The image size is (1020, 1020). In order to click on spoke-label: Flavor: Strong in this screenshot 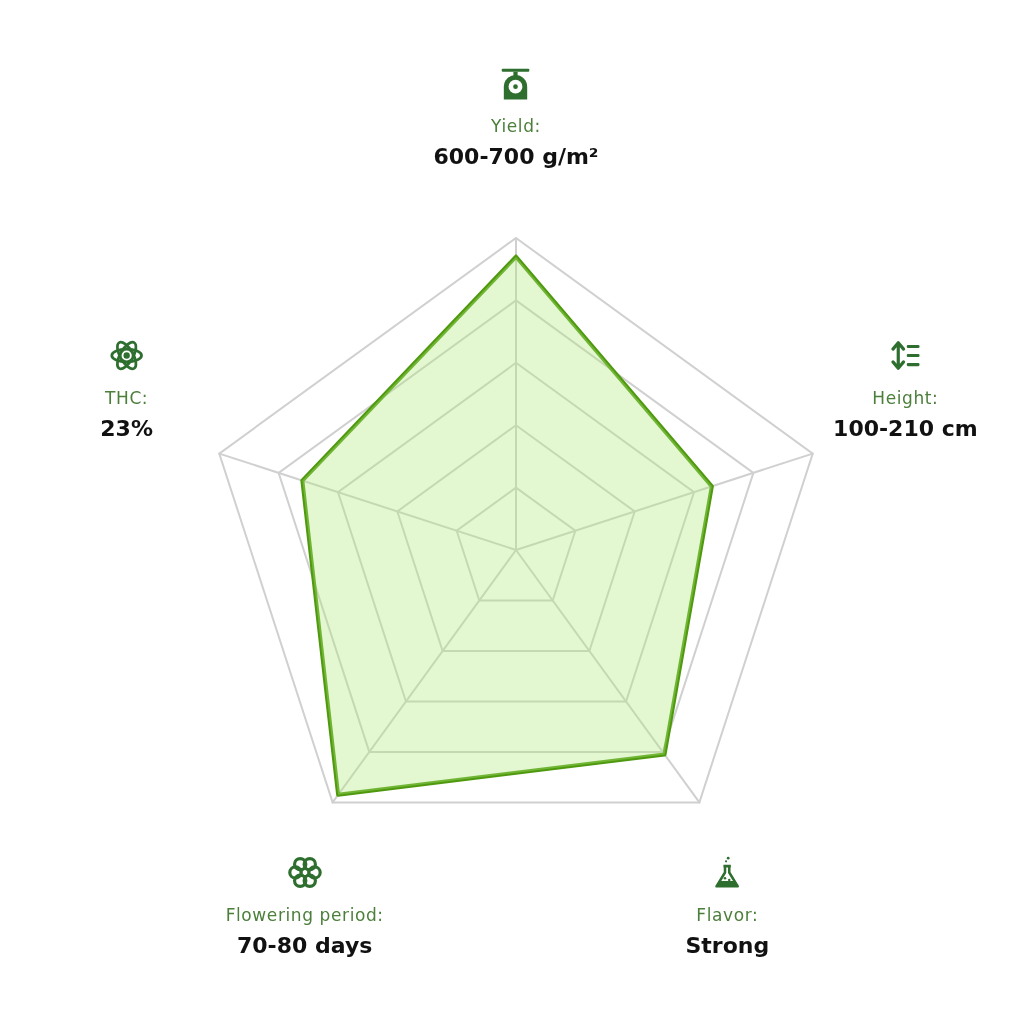, I will do `click(727, 931)`.